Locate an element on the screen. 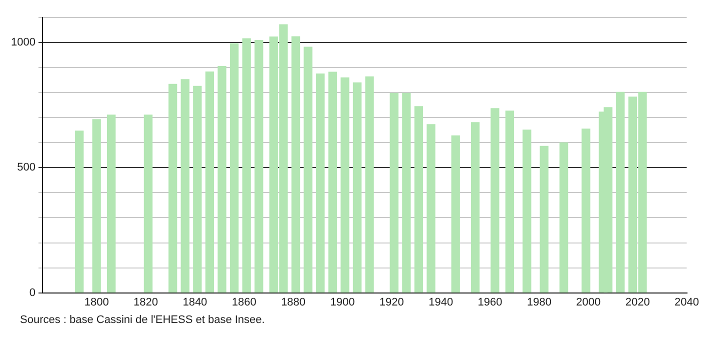 The image size is (710, 340). x-tick-label: 1940 is located at coordinates (441, 302).